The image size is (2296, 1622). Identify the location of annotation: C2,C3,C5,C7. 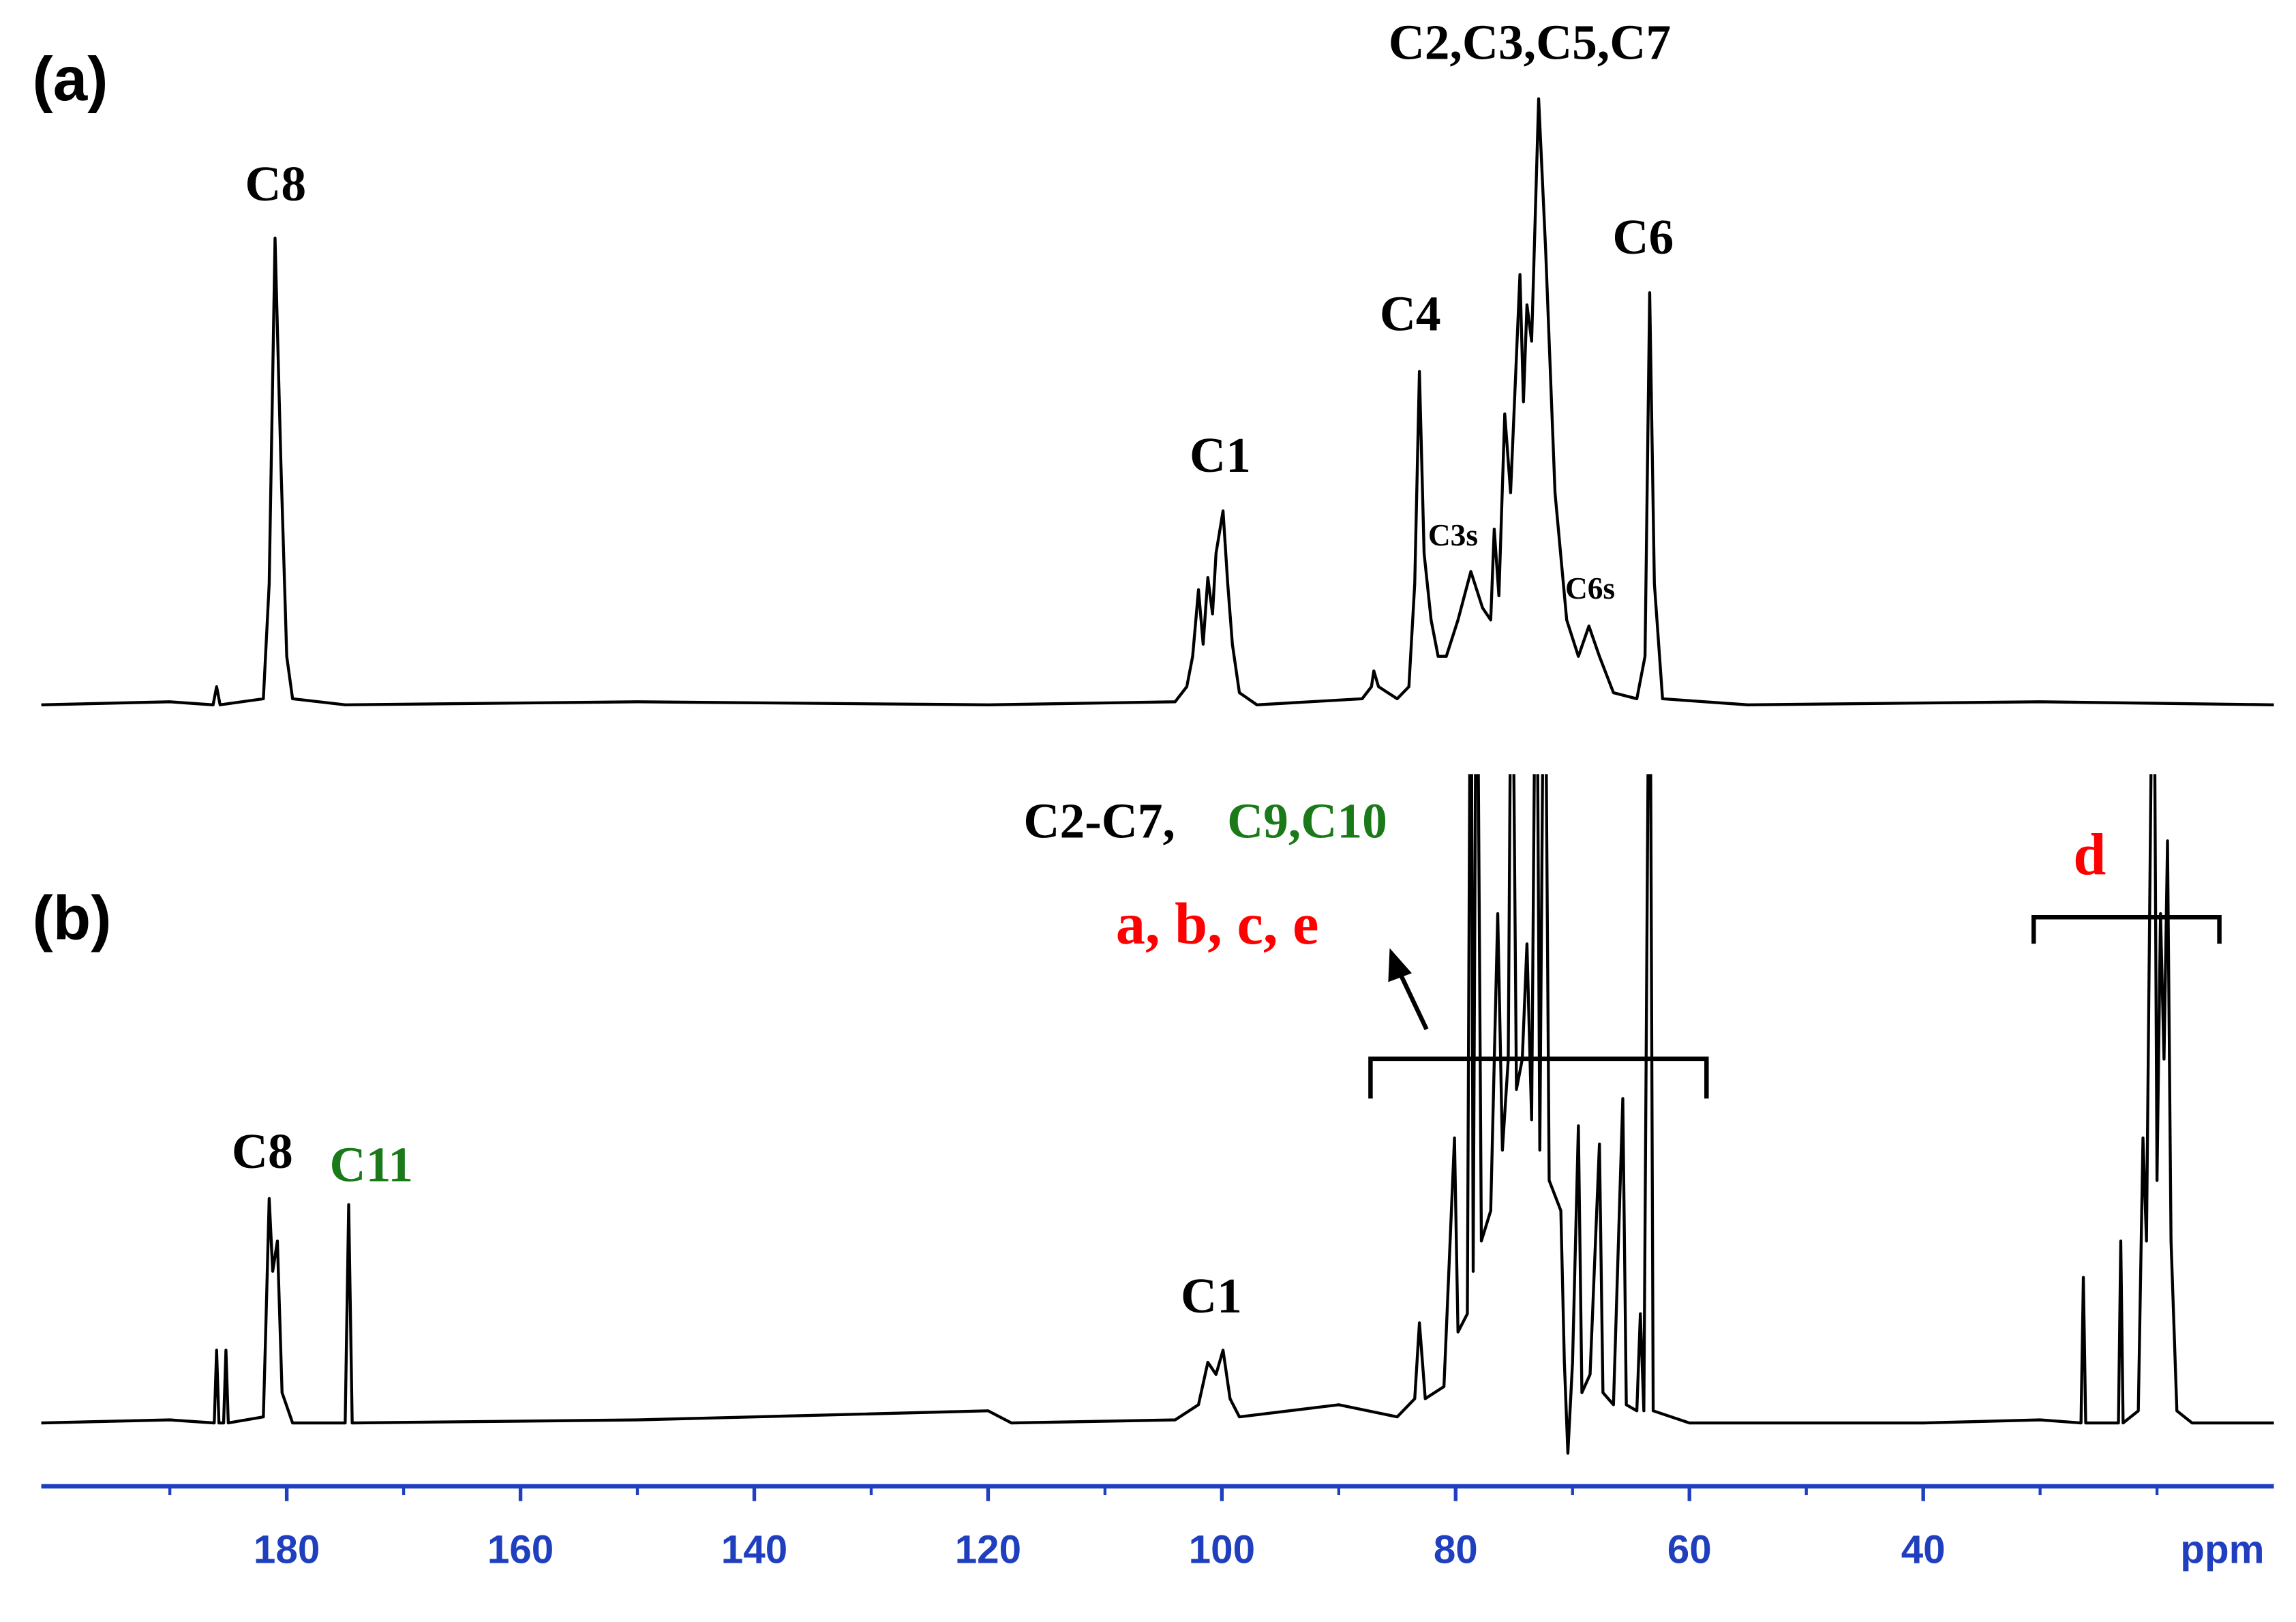
(1530, 42).